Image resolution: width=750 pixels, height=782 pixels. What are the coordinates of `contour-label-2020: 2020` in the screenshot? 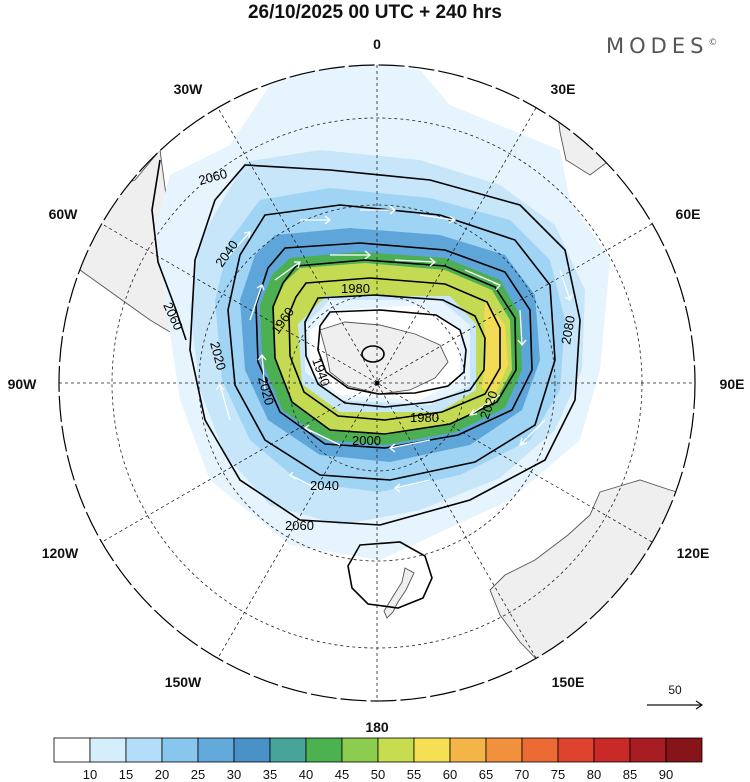 It's located at (266, 391).